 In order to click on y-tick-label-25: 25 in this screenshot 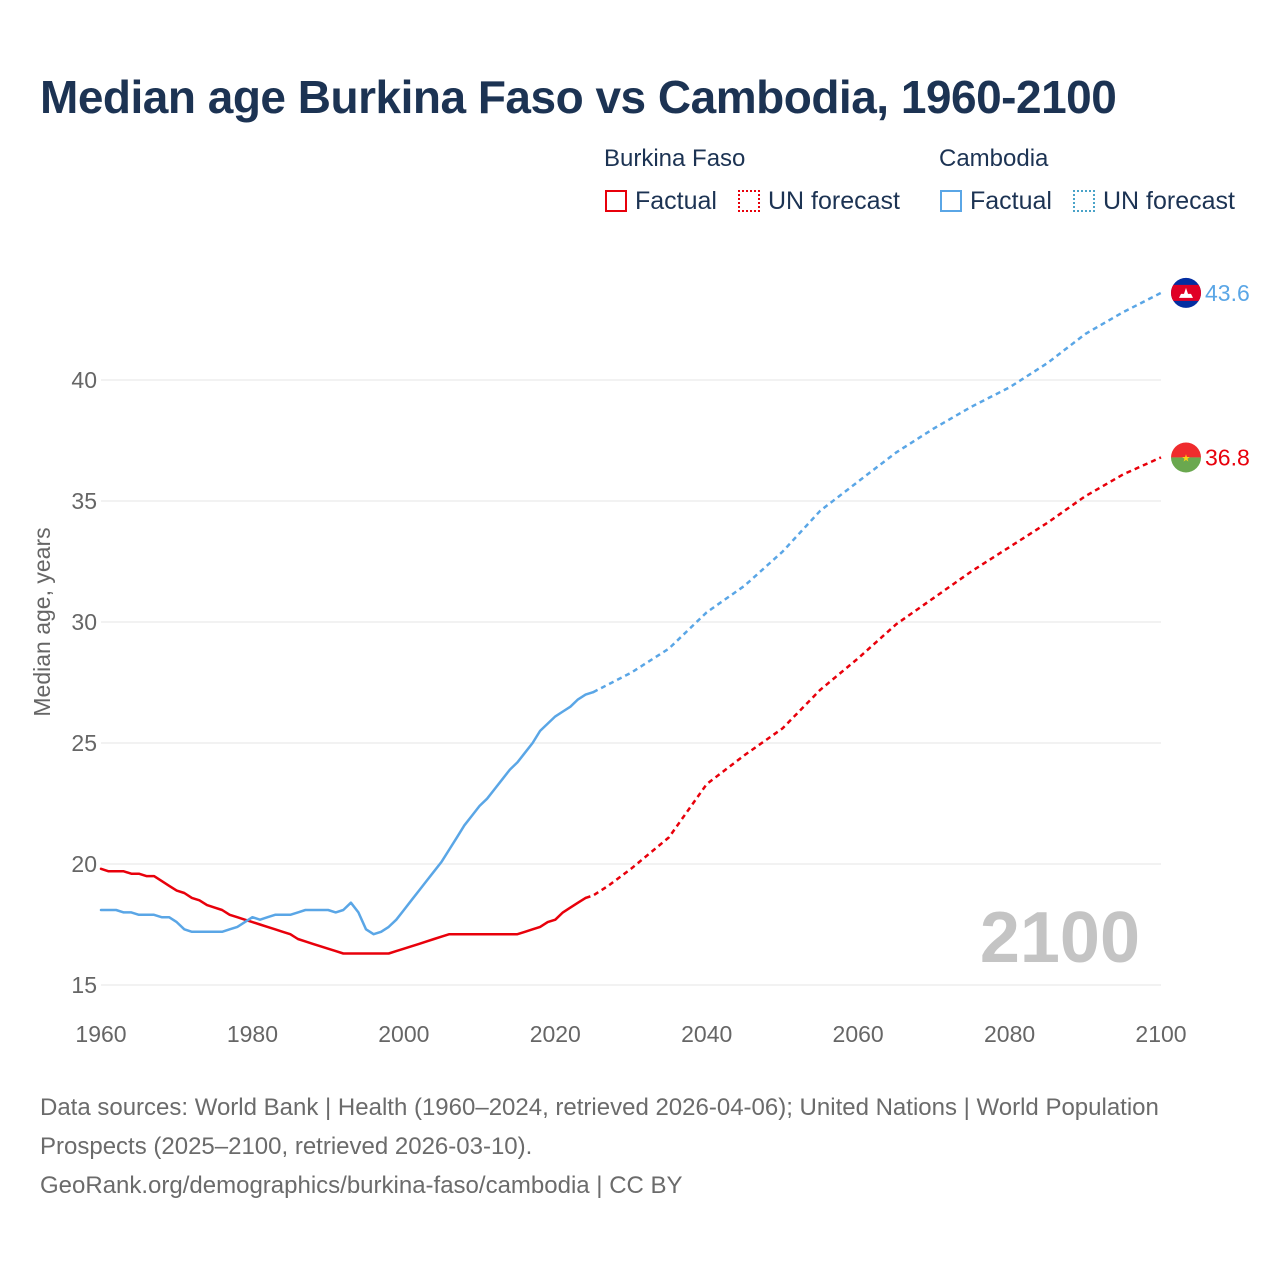, I will do `click(84, 743)`.